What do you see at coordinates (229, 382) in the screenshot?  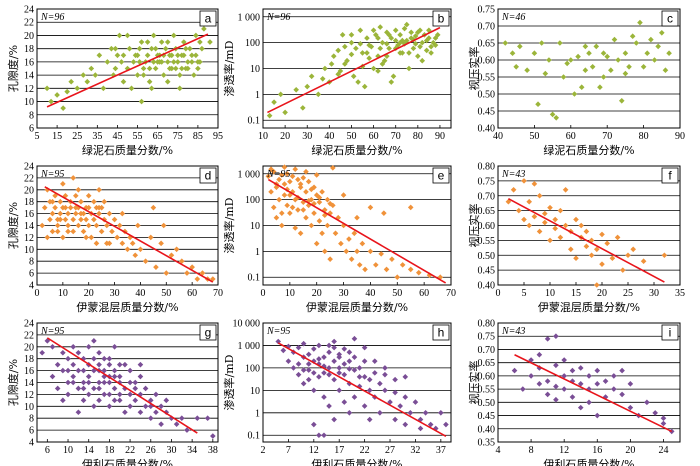 I see `y-axis-title: 渗透率/mD` at bounding box center [229, 382].